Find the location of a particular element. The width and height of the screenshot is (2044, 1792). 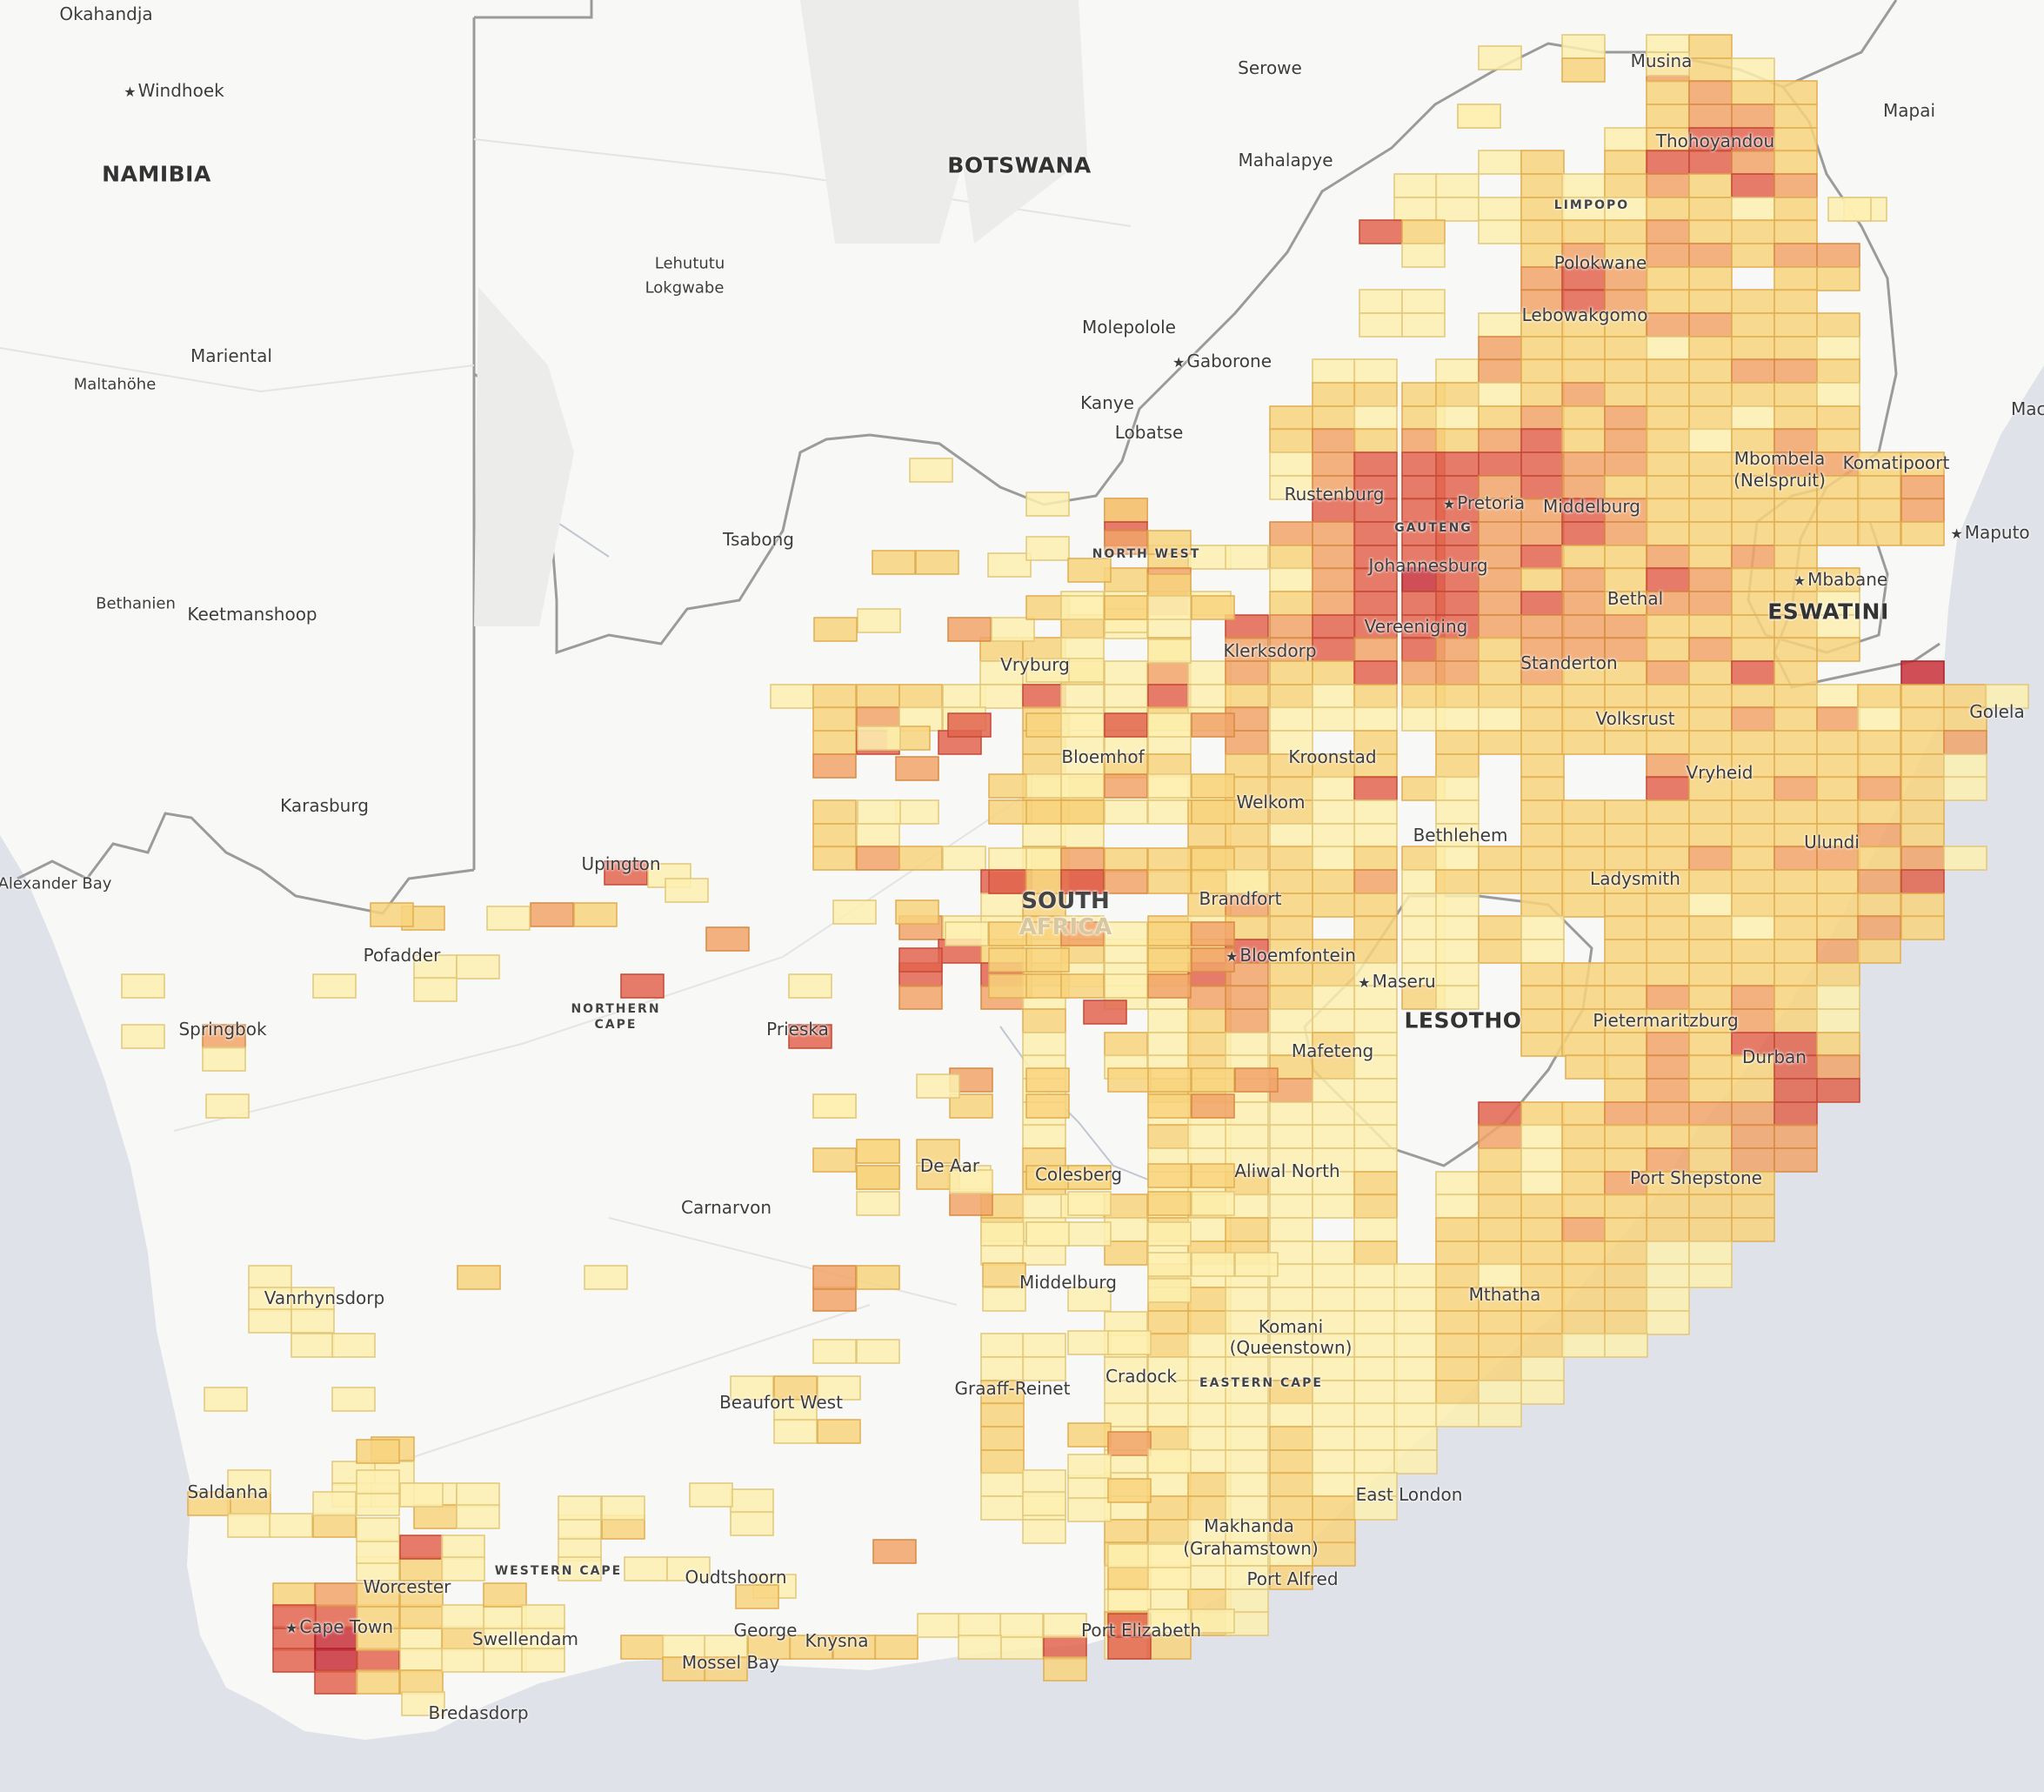

place-label: Mossel Bay is located at coordinates (730, 1662).